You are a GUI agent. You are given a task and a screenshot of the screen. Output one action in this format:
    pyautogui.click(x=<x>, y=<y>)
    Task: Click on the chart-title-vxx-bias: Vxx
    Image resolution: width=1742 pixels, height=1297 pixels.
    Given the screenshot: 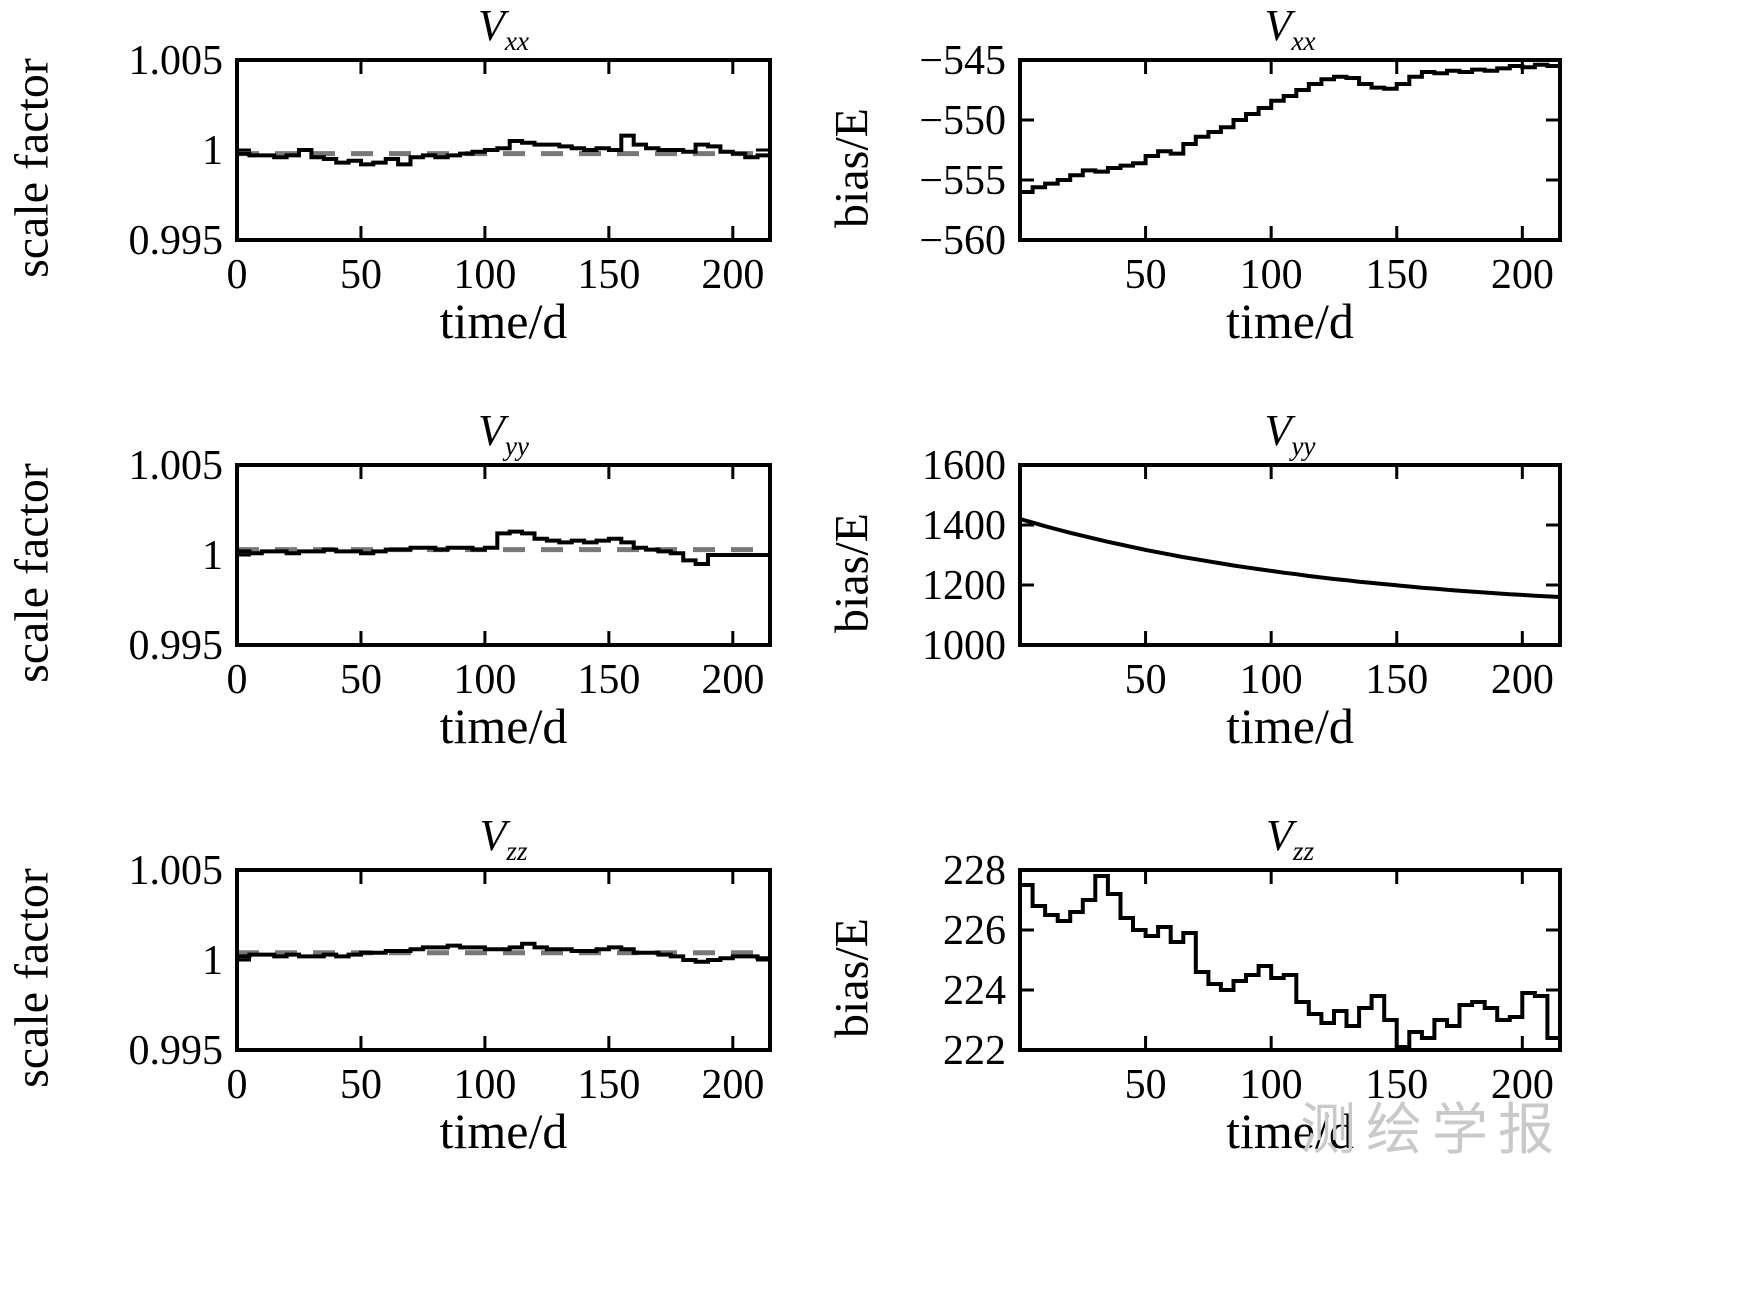 What is the action you would take?
    pyautogui.click(x=1290, y=28)
    